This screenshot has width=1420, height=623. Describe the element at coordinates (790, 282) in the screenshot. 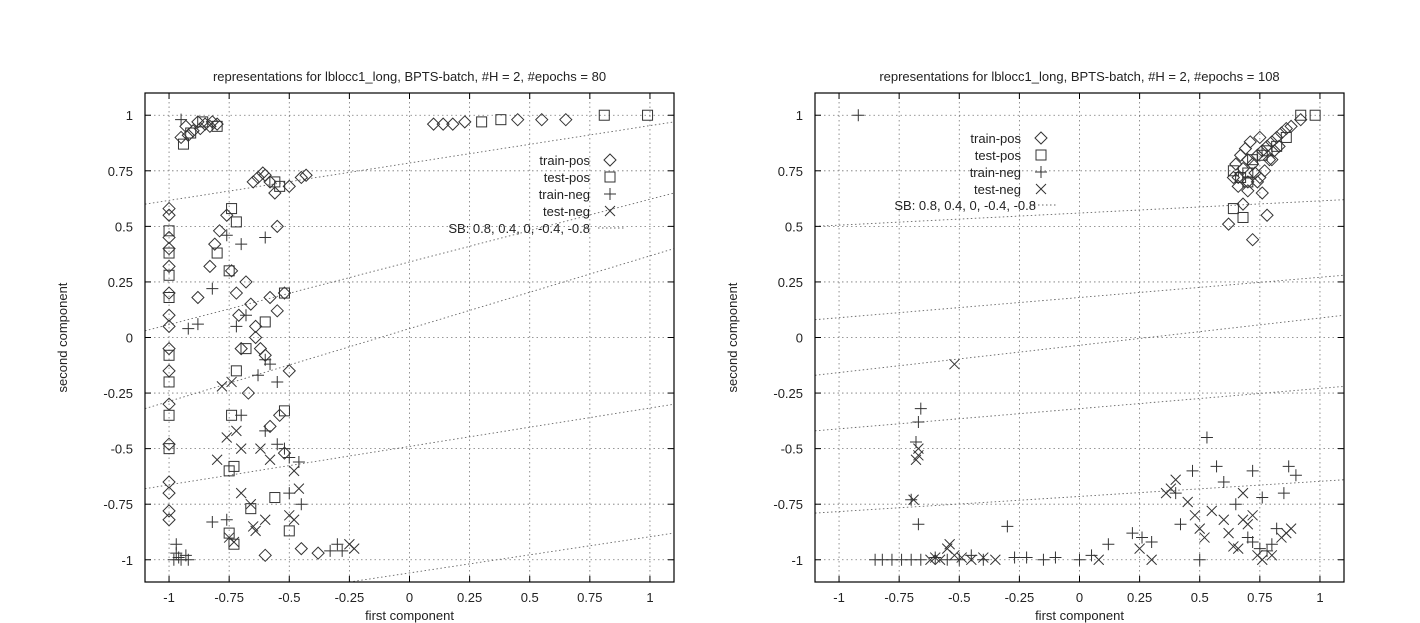

I see `y-tick-label: 0.25` at that location.